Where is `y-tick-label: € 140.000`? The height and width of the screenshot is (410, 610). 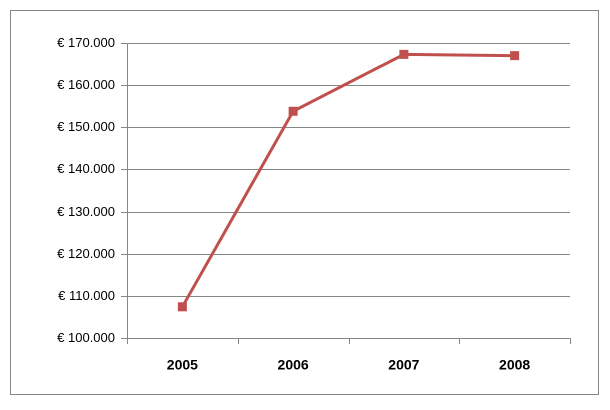 y-tick-label: € 140.000 is located at coordinates (86, 168).